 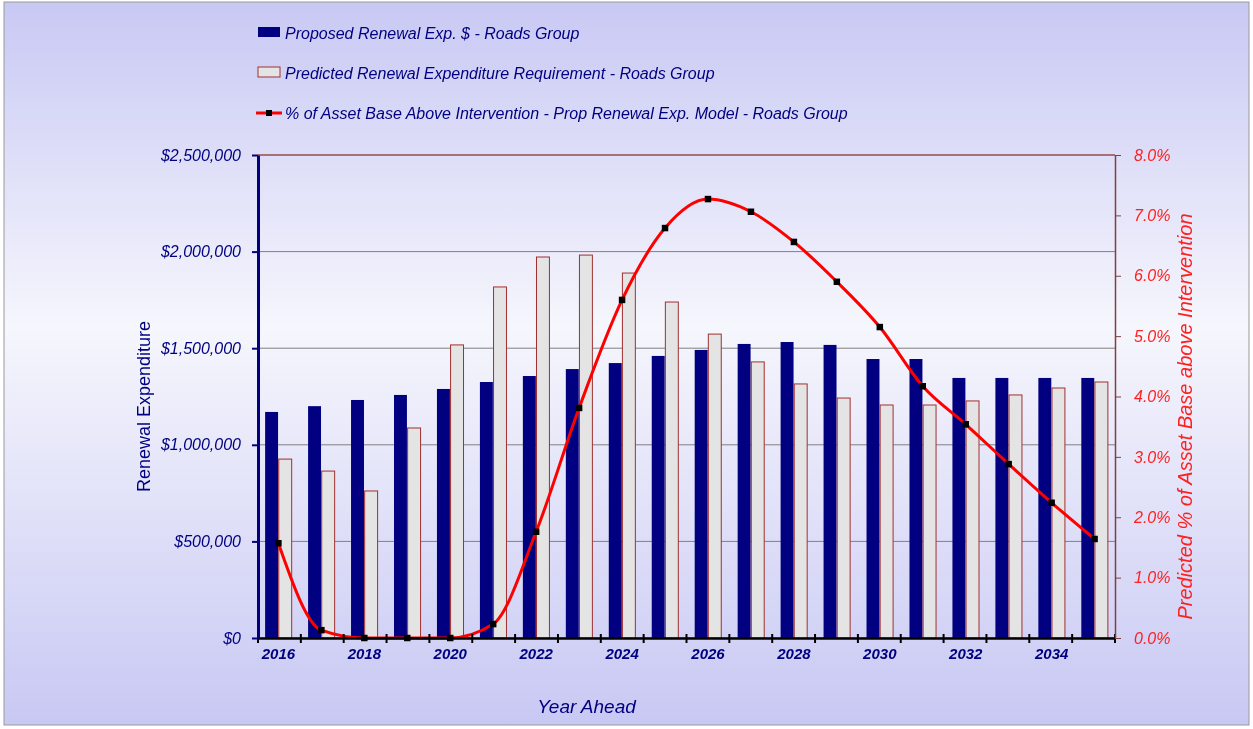 I want to click on y-tick-label: $2,500,000, so click(x=200, y=155).